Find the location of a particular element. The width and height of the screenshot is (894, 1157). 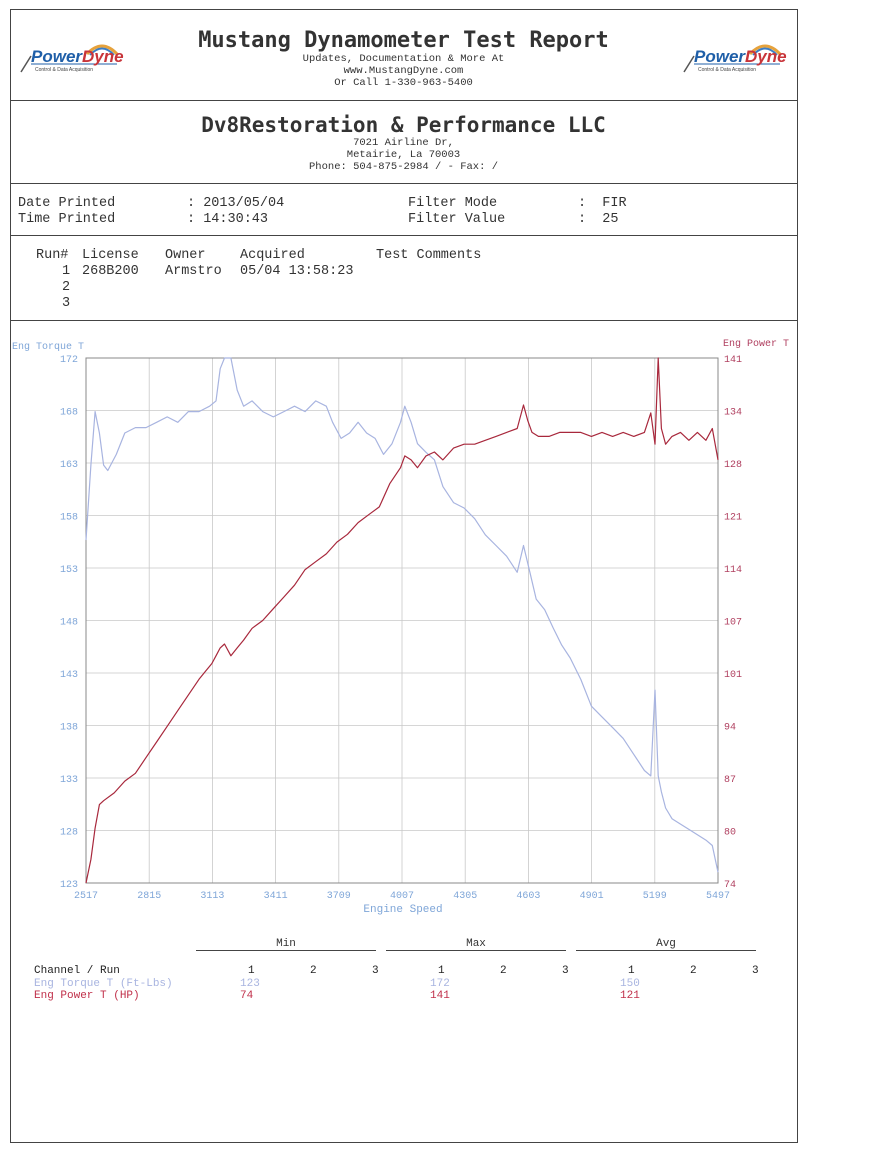

stats-min-value: 74 is located at coordinates (247, 996).